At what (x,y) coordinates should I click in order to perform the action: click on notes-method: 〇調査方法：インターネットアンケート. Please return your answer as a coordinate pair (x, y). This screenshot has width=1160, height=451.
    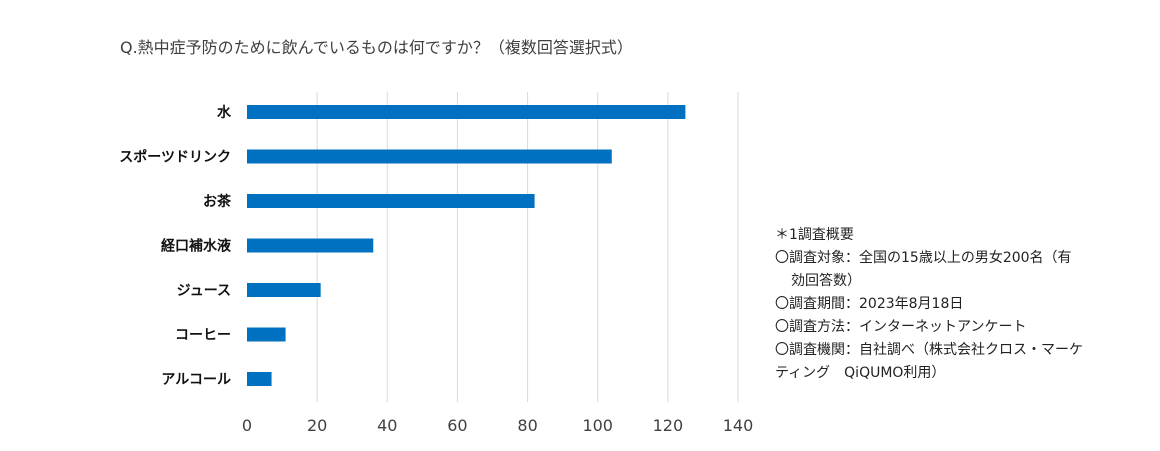
    Looking at the image, I should click on (901, 327).